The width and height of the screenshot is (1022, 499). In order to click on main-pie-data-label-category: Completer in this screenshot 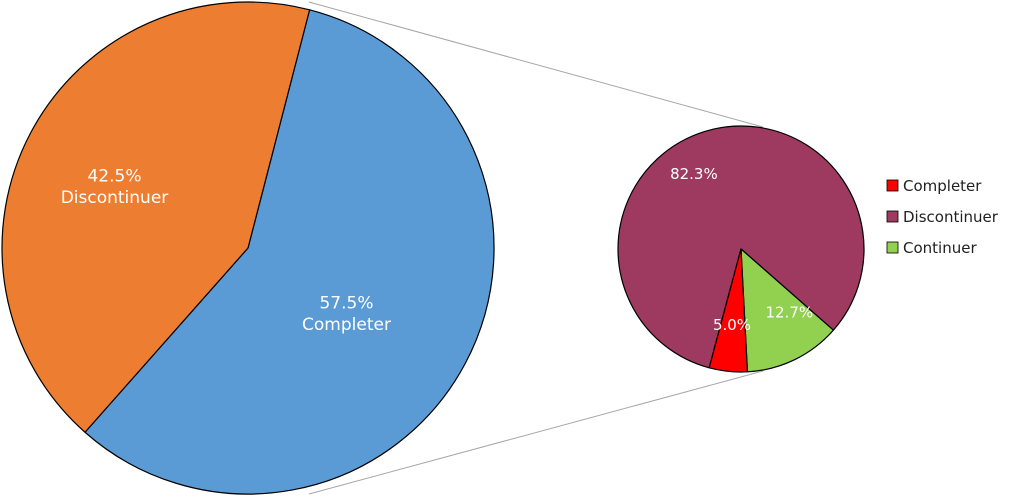, I will do `click(346, 325)`.